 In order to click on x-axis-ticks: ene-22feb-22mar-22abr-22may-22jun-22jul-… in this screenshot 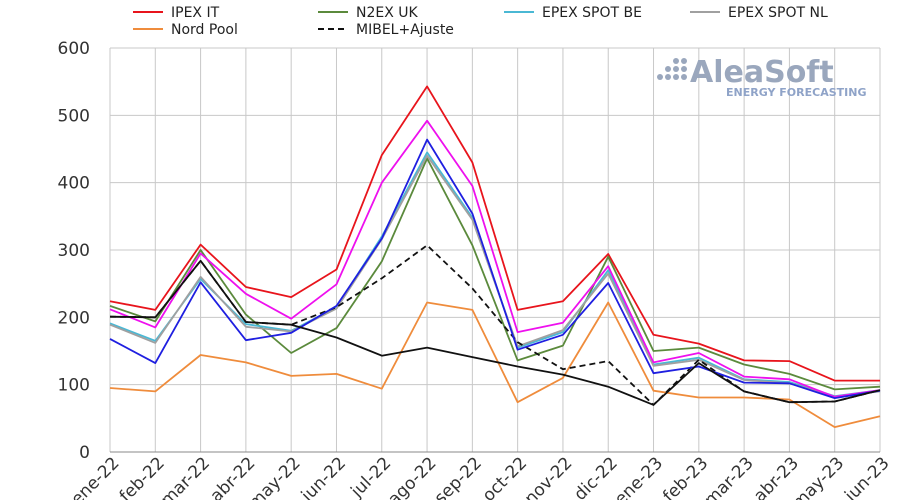, I will do `click(480, 476)`.